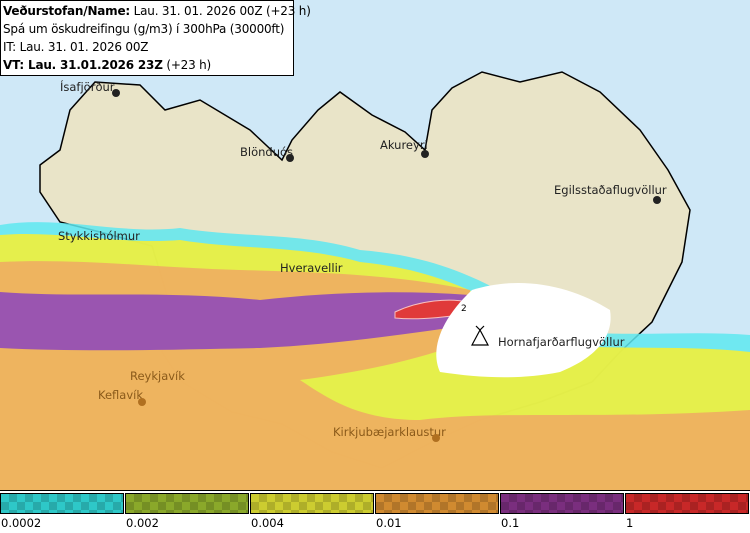 The width and height of the screenshot is (750, 533). I want to click on glacier, so click(523, 330).